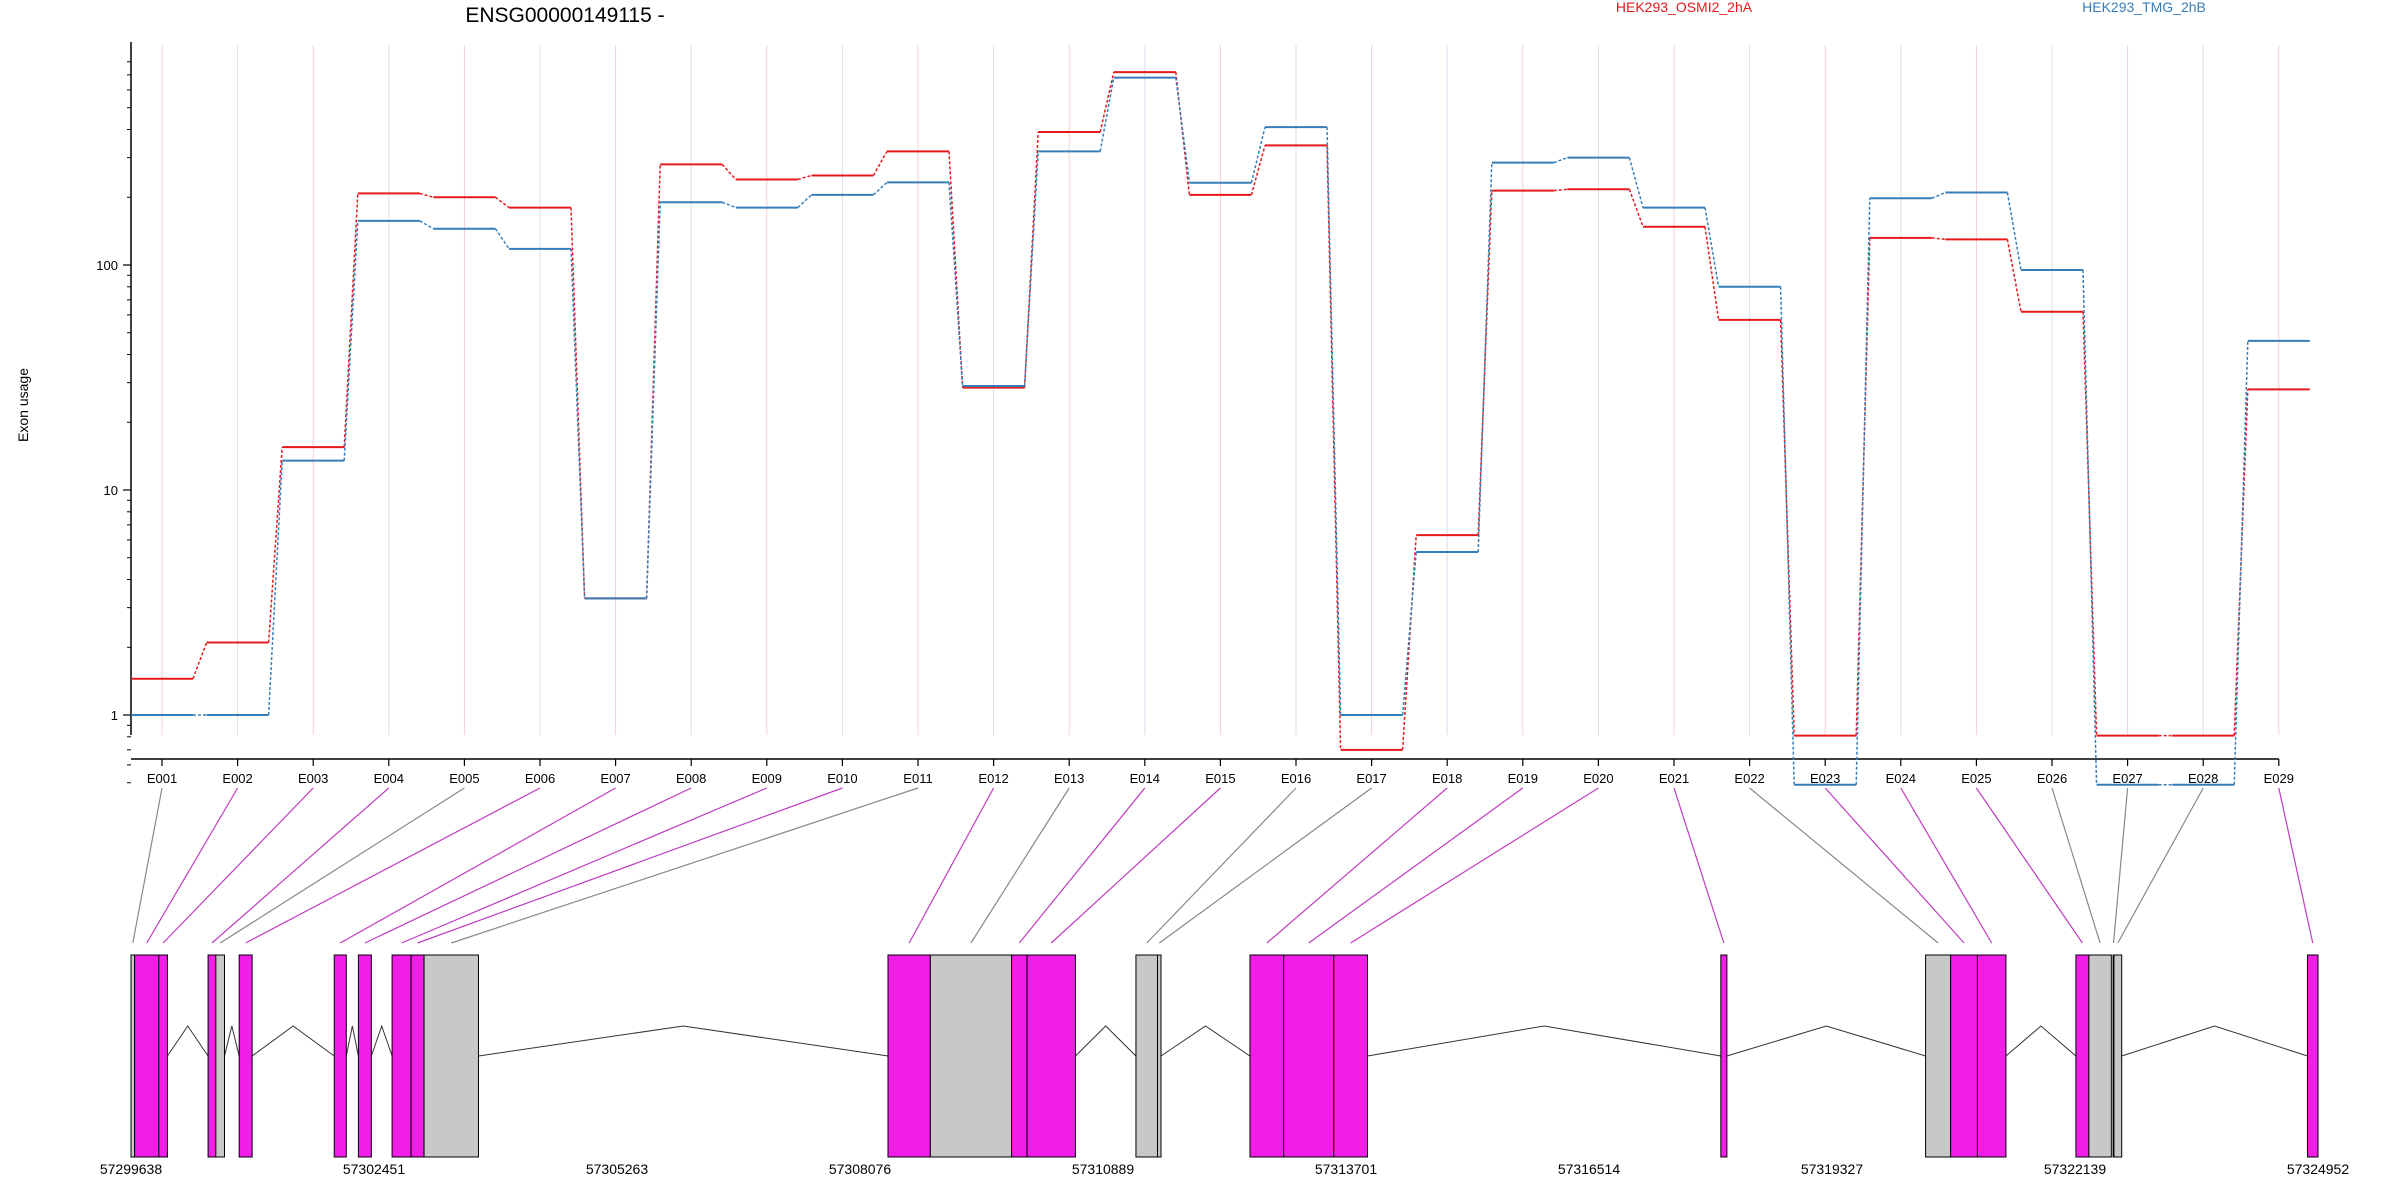 This screenshot has width=2400, height=1200. I want to click on x-tick-label-E017: E017, so click(1371, 778).